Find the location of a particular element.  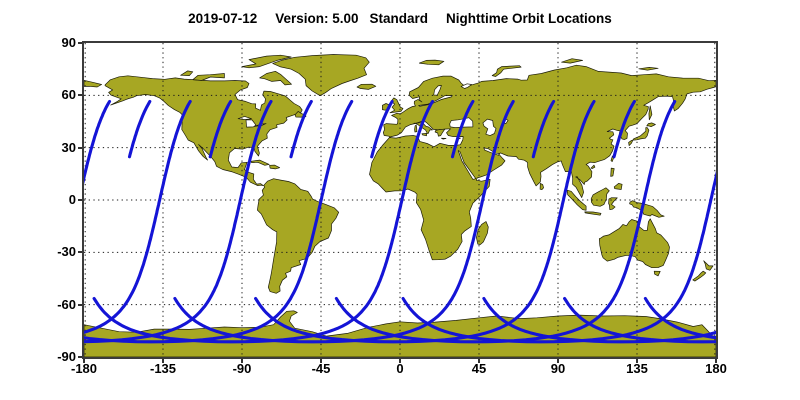

y-axis-tick-label: -90 is located at coordinates (66, 356).